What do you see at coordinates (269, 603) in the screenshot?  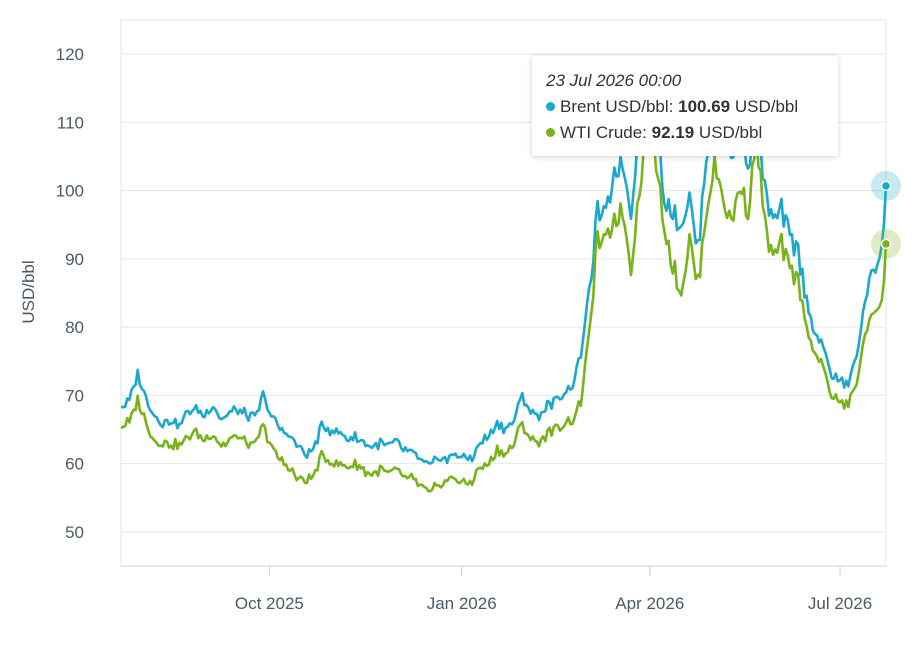 I see `x-tick-label: Oct 2025` at bounding box center [269, 603].